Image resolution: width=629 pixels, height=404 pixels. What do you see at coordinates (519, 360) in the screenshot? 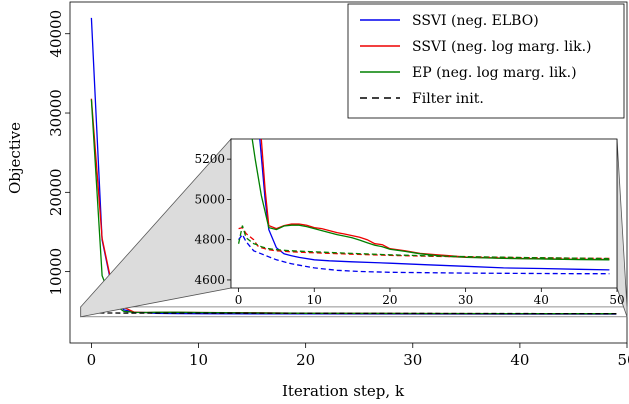
I see `x-tick-label: 40` at bounding box center [519, 360].